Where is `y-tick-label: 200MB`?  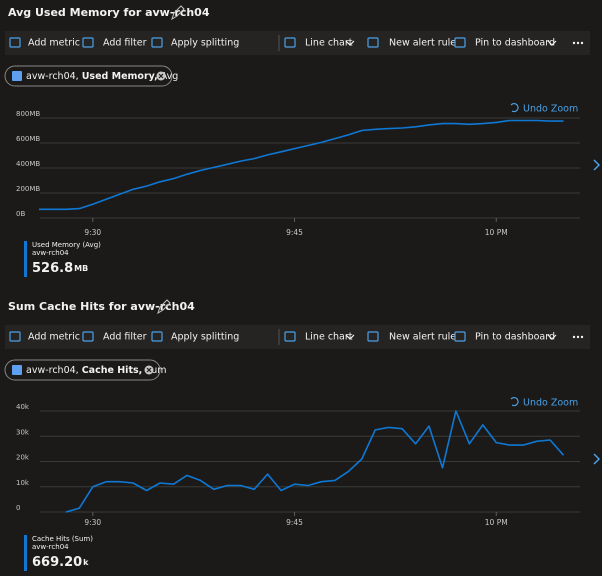 y-tick-label: 200MB is located at coordinates (28, 189).